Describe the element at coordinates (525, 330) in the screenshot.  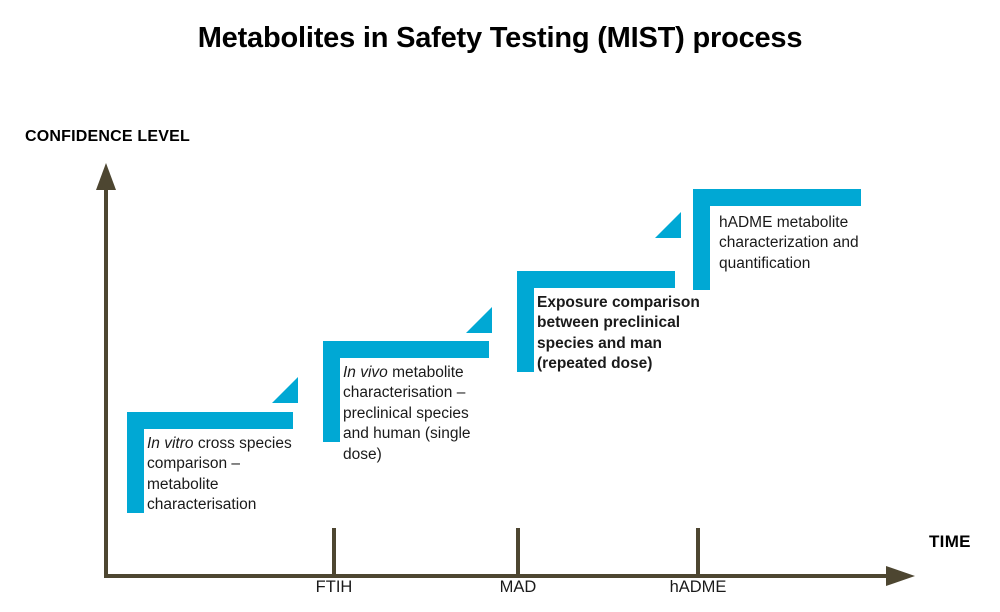
I see `step-3-left-bar` at that location.